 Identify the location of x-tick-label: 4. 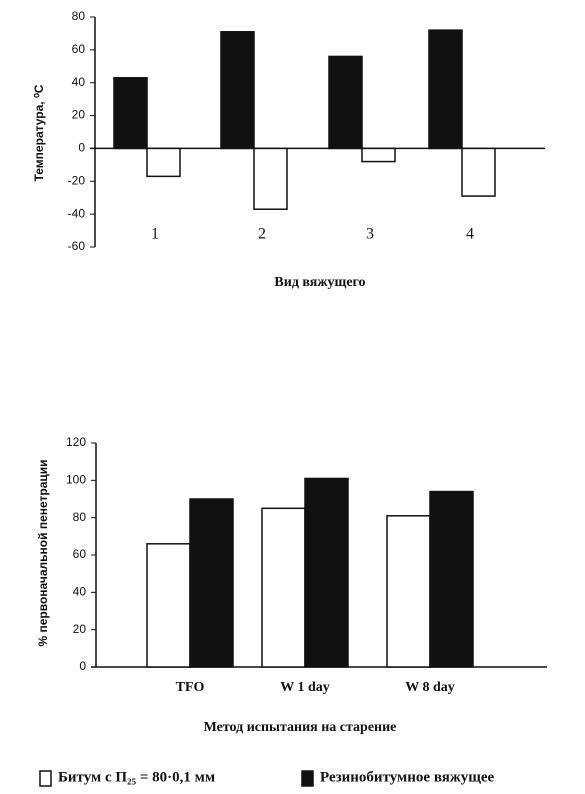
(470, 234).